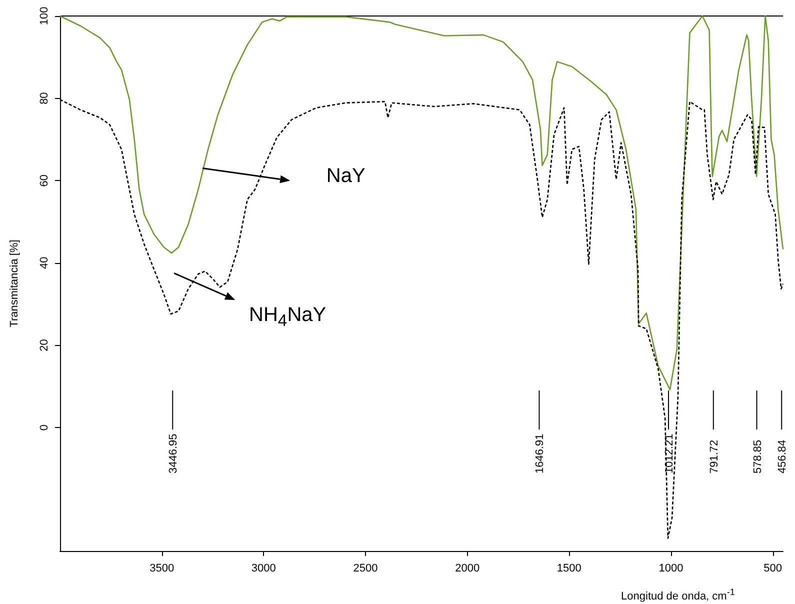 The height and width of the screenshot is (604, 795). What do you see at coordinates (365, 568) in the screenshot?
I see `x-tick-label: 2500` at bounding box center [365, 568].